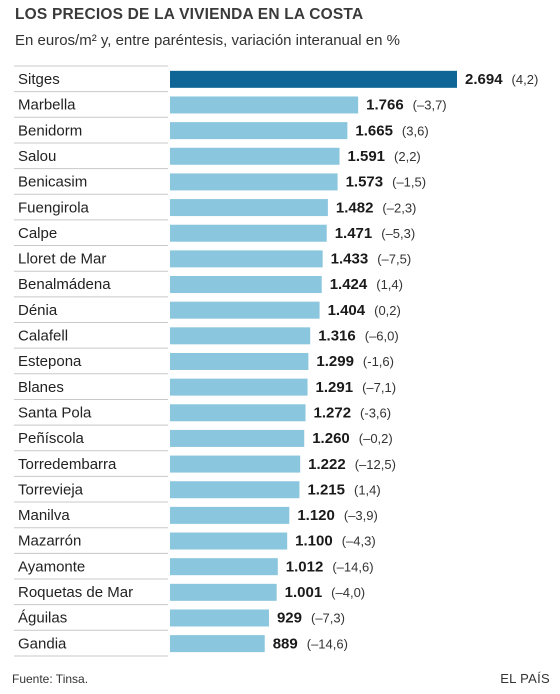  Describe the element at coordinates (305, 566) in the screenshot. I see `value-label: 1.012` at that location.